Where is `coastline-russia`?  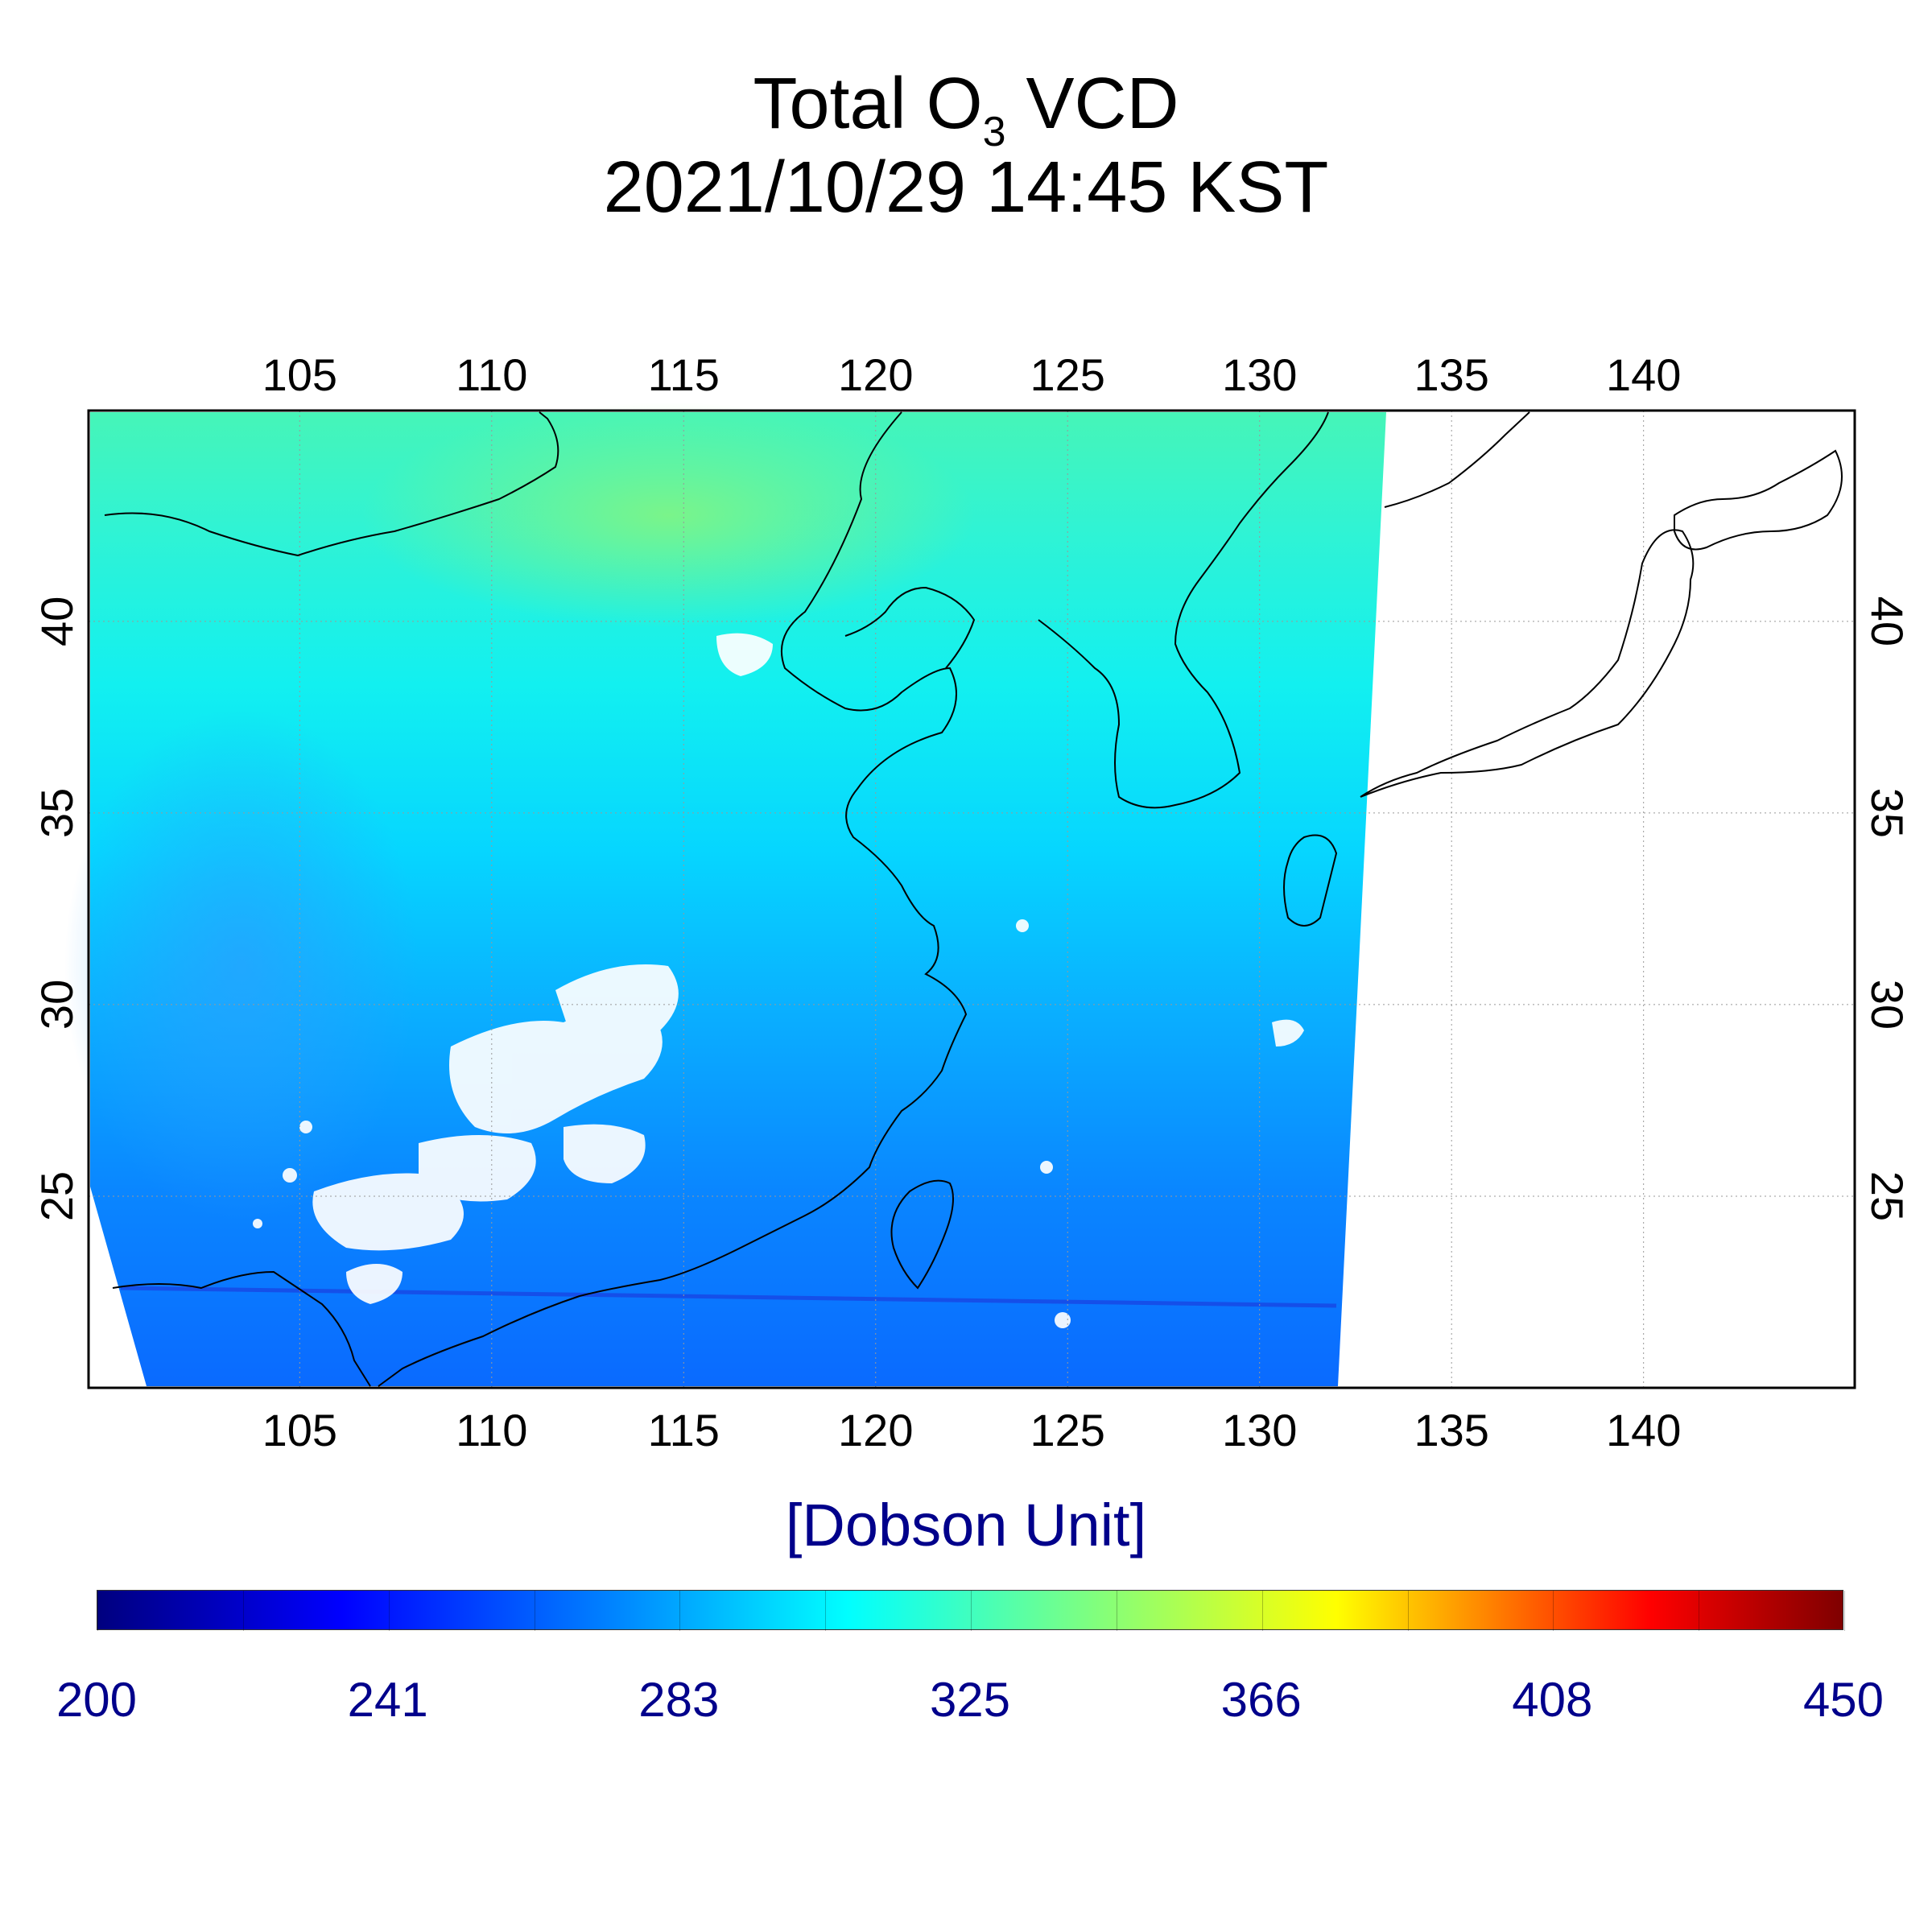
coastline-russia is located at coordinates (1457, 459).